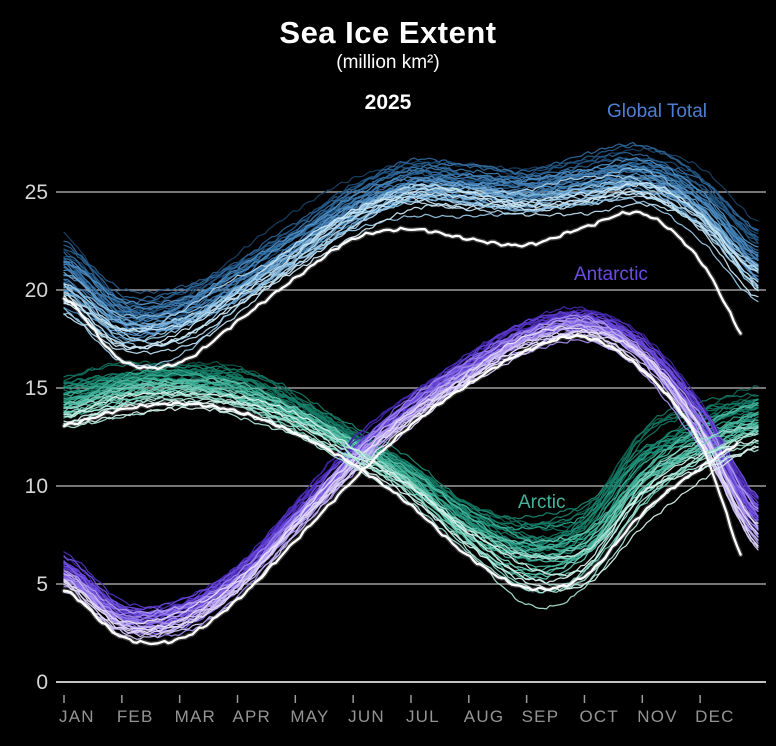  I want to click on x-tick-label-FEB: FEB, so click(135, 716).